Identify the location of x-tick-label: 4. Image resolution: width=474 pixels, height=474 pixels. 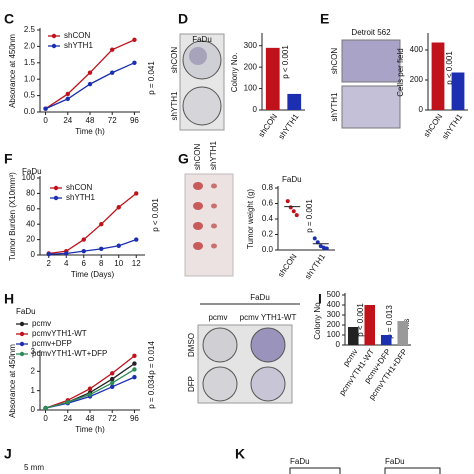
(66, 263).